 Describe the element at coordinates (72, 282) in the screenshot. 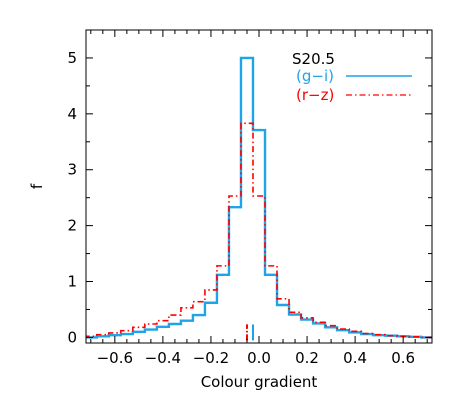

I see `y-tick-label: 1` at that location.